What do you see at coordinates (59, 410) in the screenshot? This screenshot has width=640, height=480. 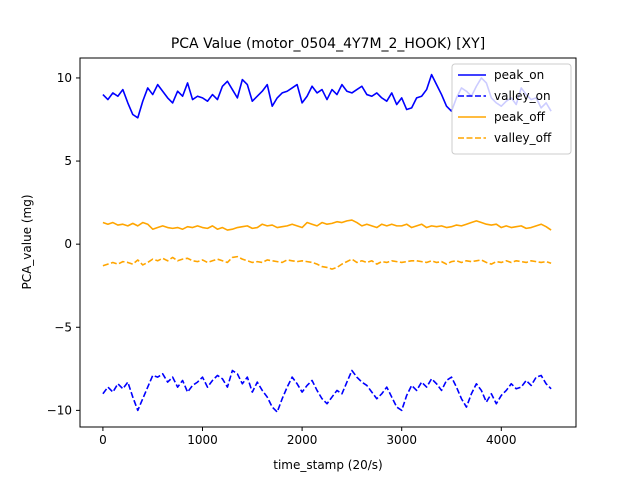 I see `y-tick-label: −10` at bounding box center [59, 410].